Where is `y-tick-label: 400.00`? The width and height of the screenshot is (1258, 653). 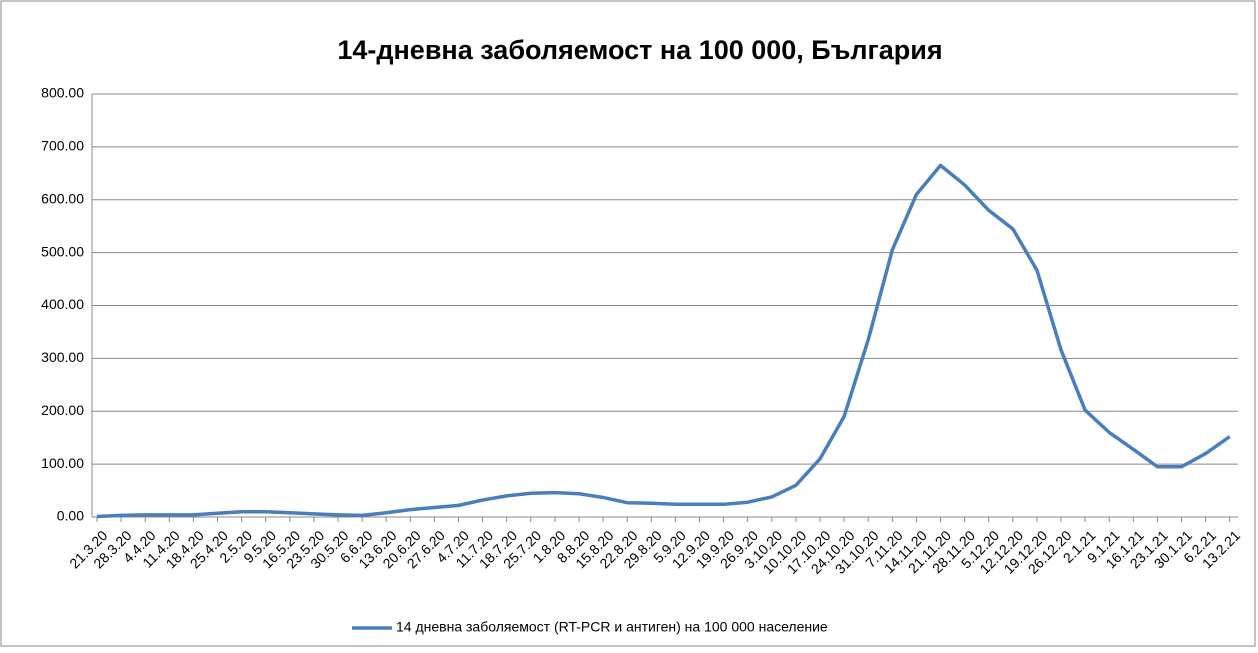
y-tick-label: 400.00 is located at coordinates (62, 304).